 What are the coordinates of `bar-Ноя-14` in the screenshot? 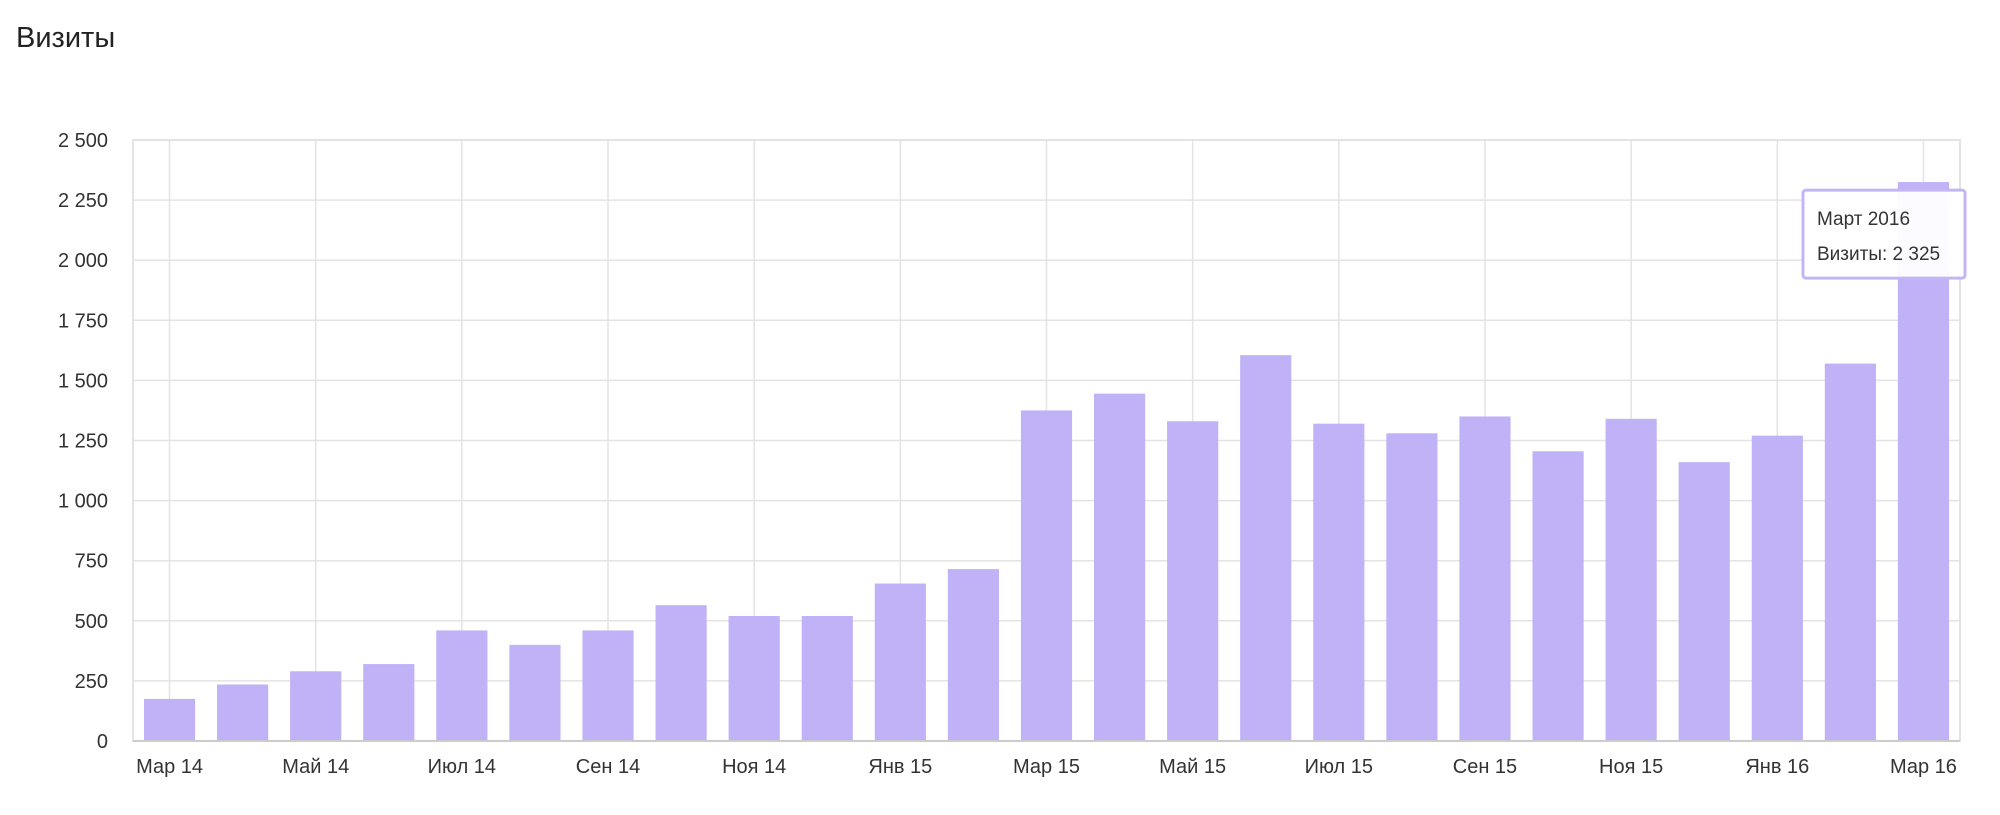 It's located at (754, 678).